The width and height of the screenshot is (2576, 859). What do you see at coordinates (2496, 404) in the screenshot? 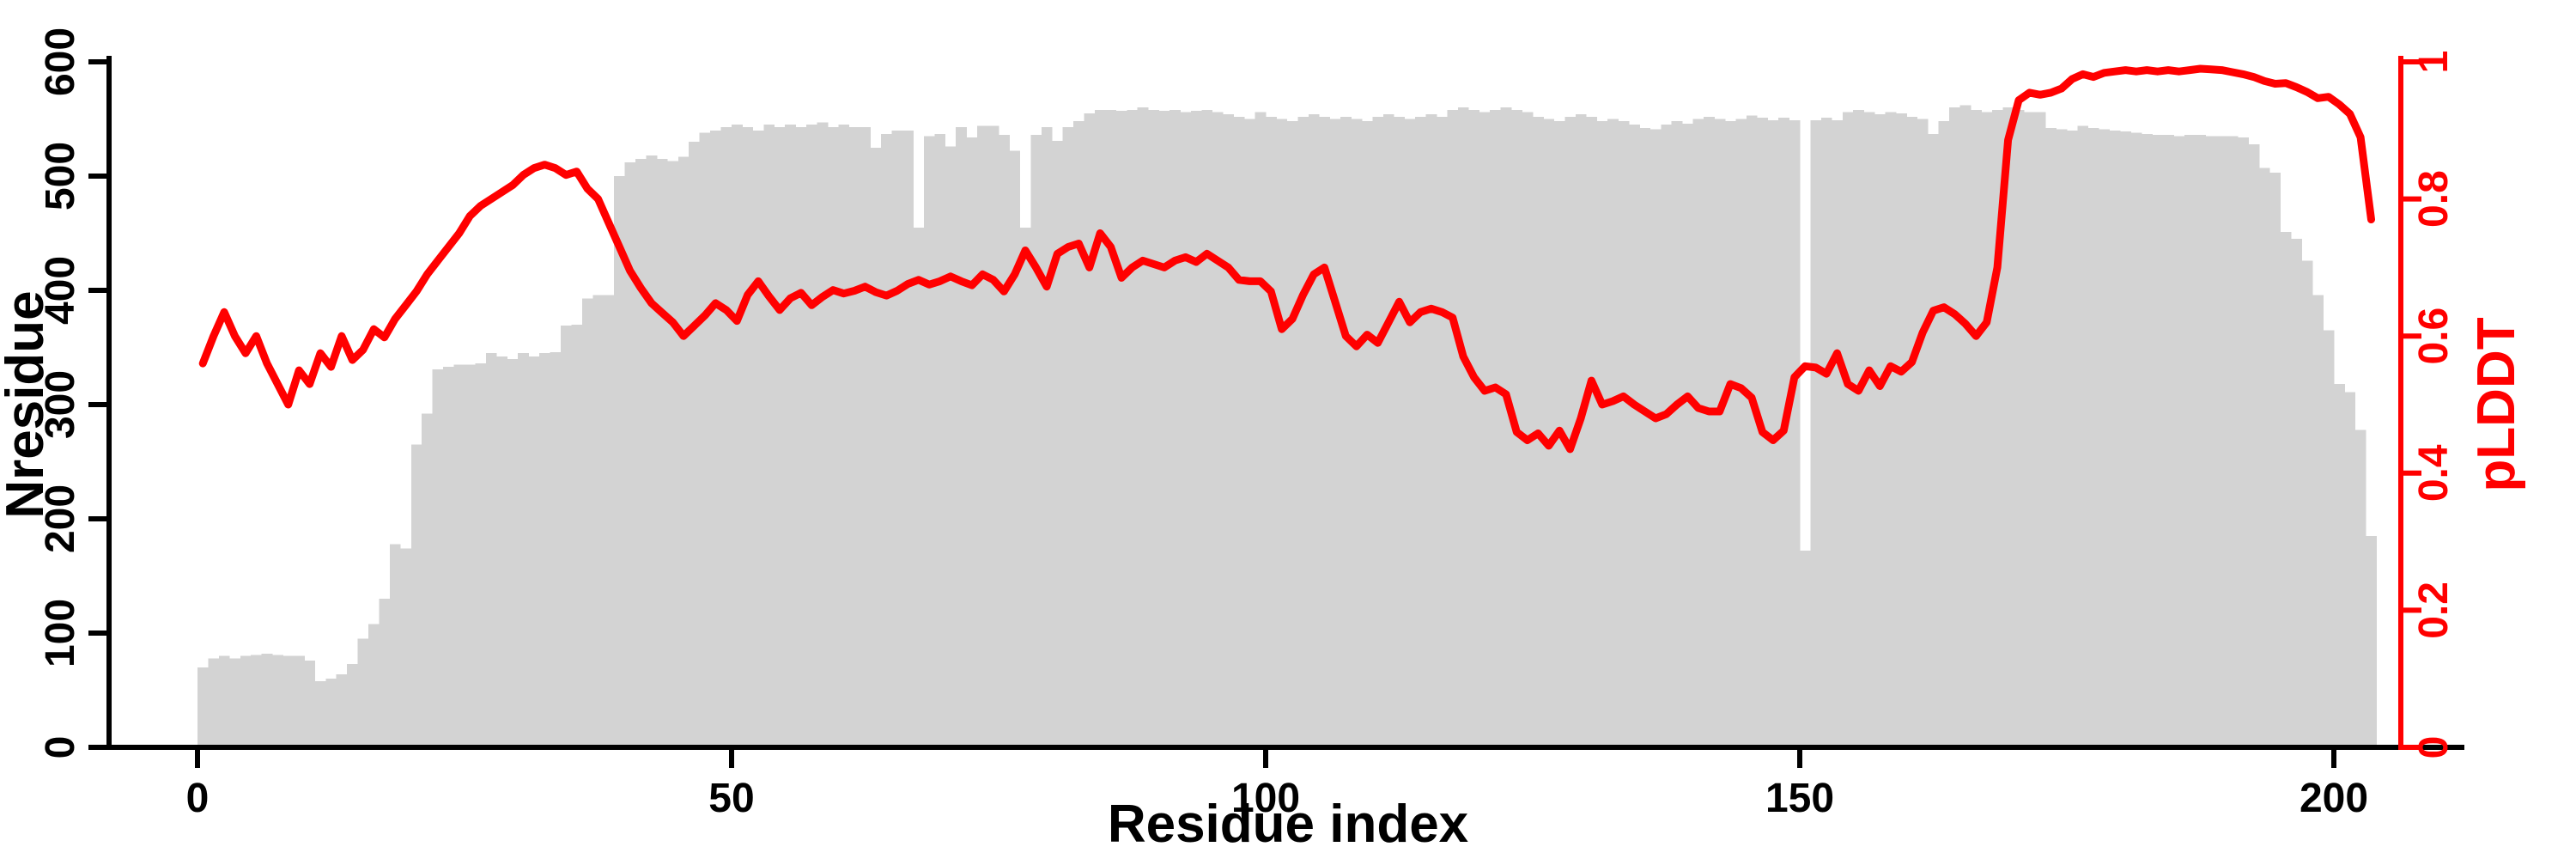
I see `y-axis-title-right: pLDDT` at bounding box center [2496, 404].